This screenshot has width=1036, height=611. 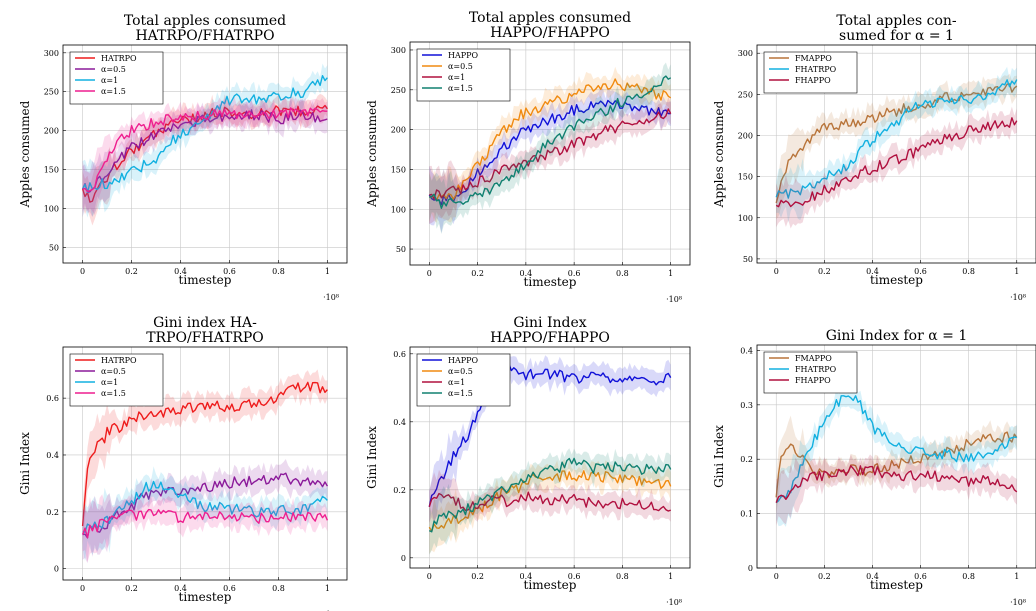 I want to click on y-tick-label: 100, so click(x=51, y=209).